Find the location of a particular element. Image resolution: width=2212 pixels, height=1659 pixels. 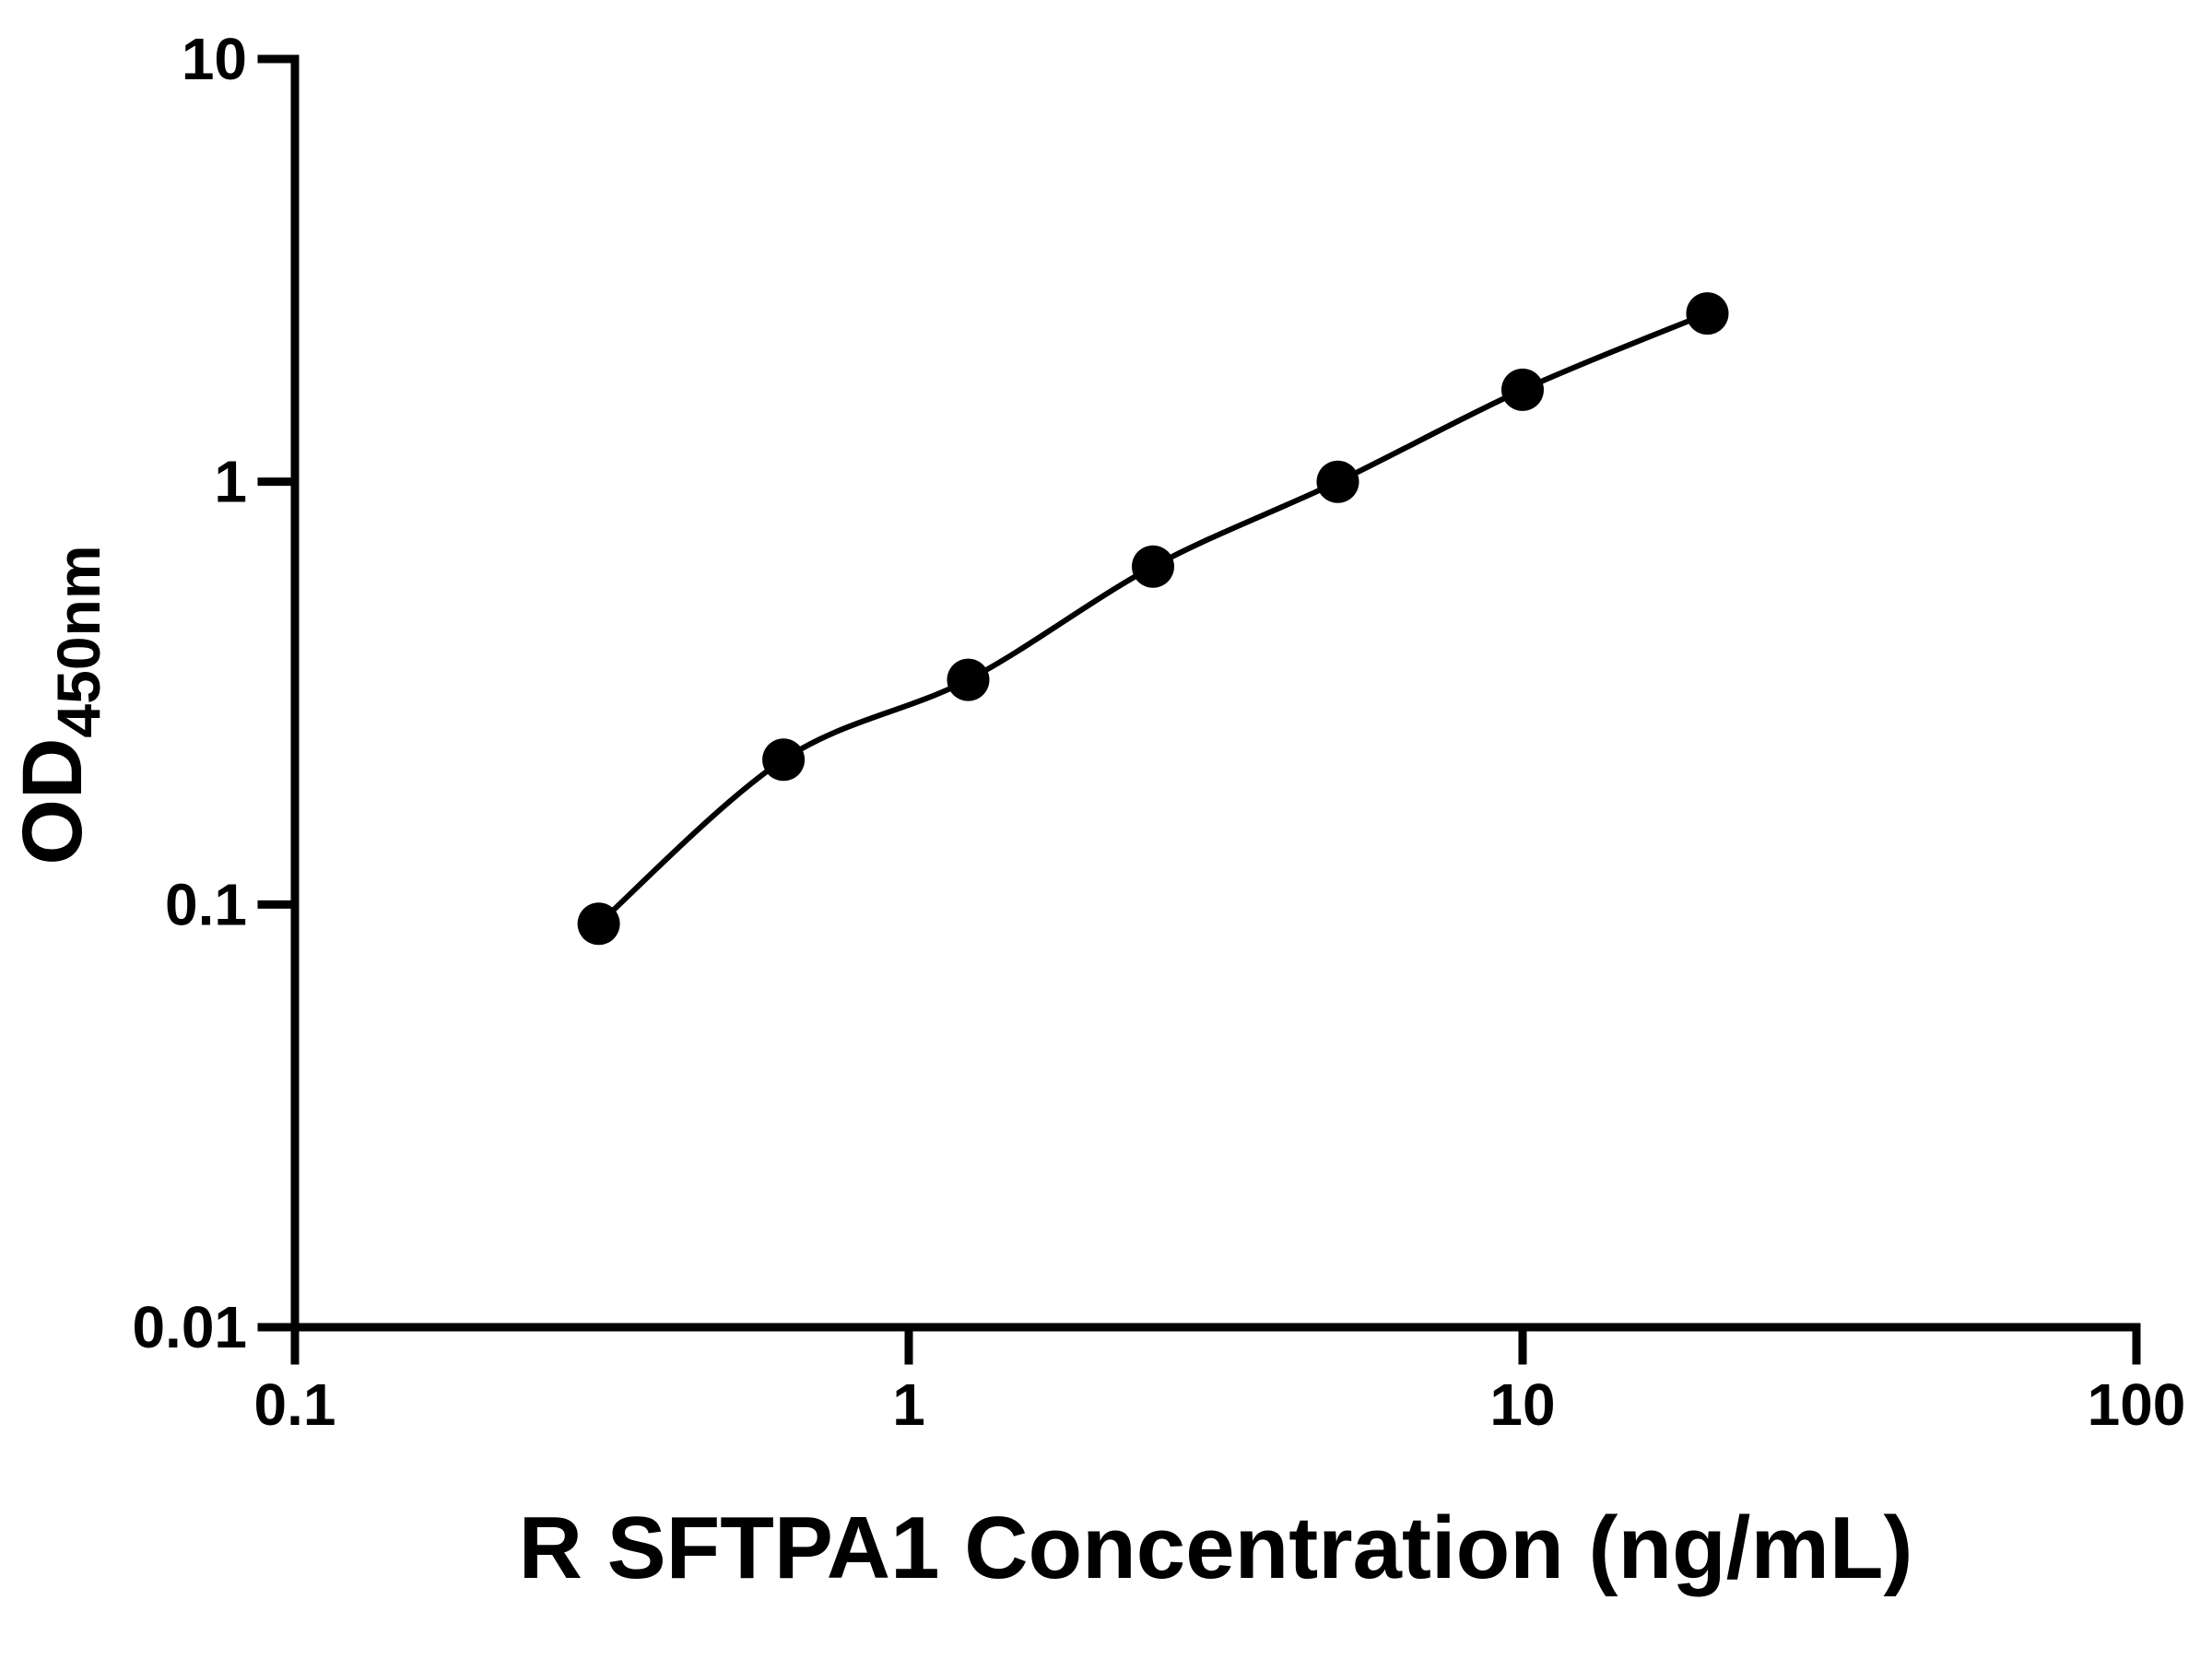

y-tick-label: 0.01 is located at coordinates (189, 1327).